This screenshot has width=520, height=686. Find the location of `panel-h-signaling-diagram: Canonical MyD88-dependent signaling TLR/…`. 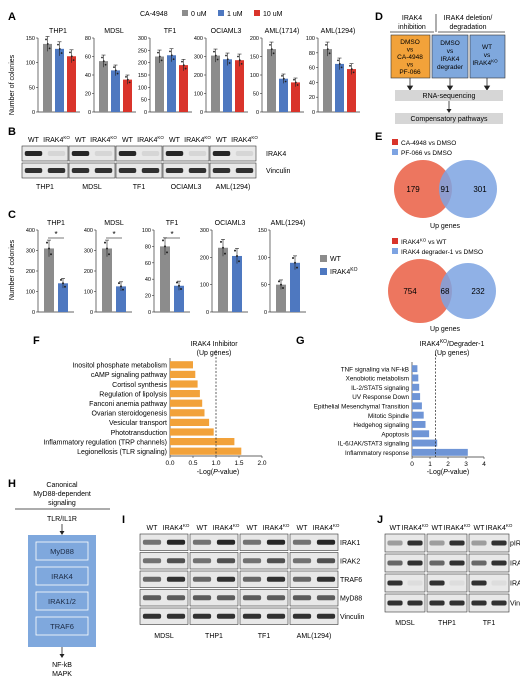

panel-h-signaling-diagram: Canonical MyD88-dependent signaling TLR/… is located at coordinates (62, 580).